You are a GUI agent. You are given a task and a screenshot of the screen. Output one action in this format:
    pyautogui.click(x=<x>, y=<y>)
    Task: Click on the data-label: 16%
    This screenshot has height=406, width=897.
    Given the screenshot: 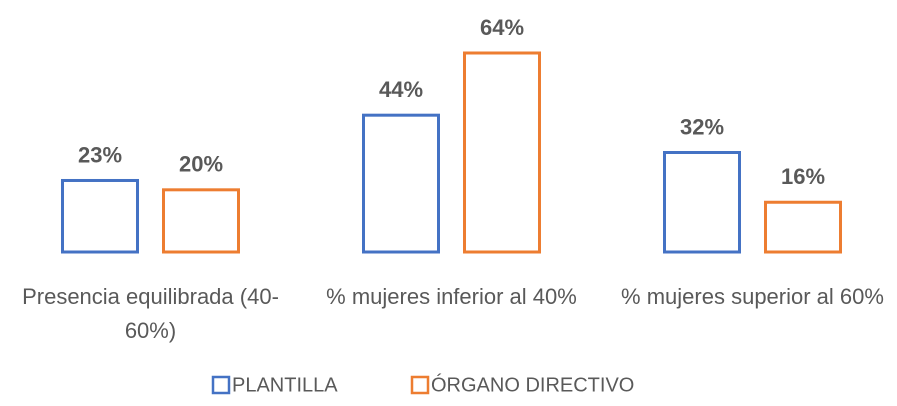 What is the action you would take?
    pyautogui.click(x=803, y=176)
    